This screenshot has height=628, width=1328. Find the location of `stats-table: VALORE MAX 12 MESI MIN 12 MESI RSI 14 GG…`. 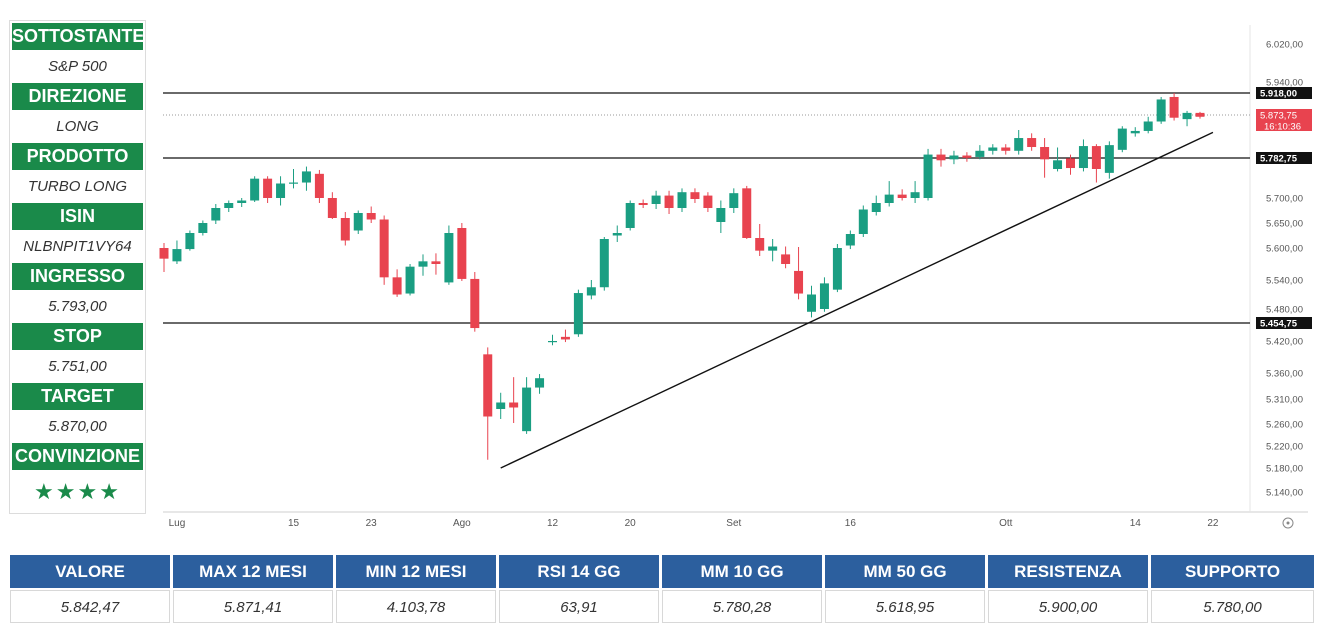

stats-table: VALORE MAX 12 MESI MIN 12 MESI RSI 14 GG… is located at coordinates (662, 589).